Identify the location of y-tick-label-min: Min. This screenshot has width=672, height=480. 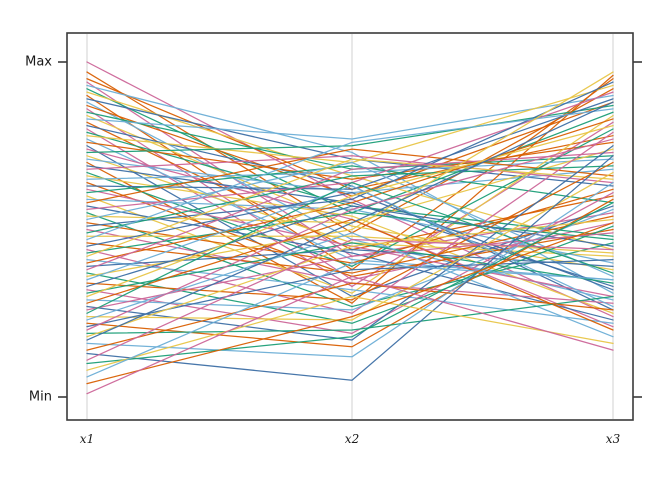
(40, 397).